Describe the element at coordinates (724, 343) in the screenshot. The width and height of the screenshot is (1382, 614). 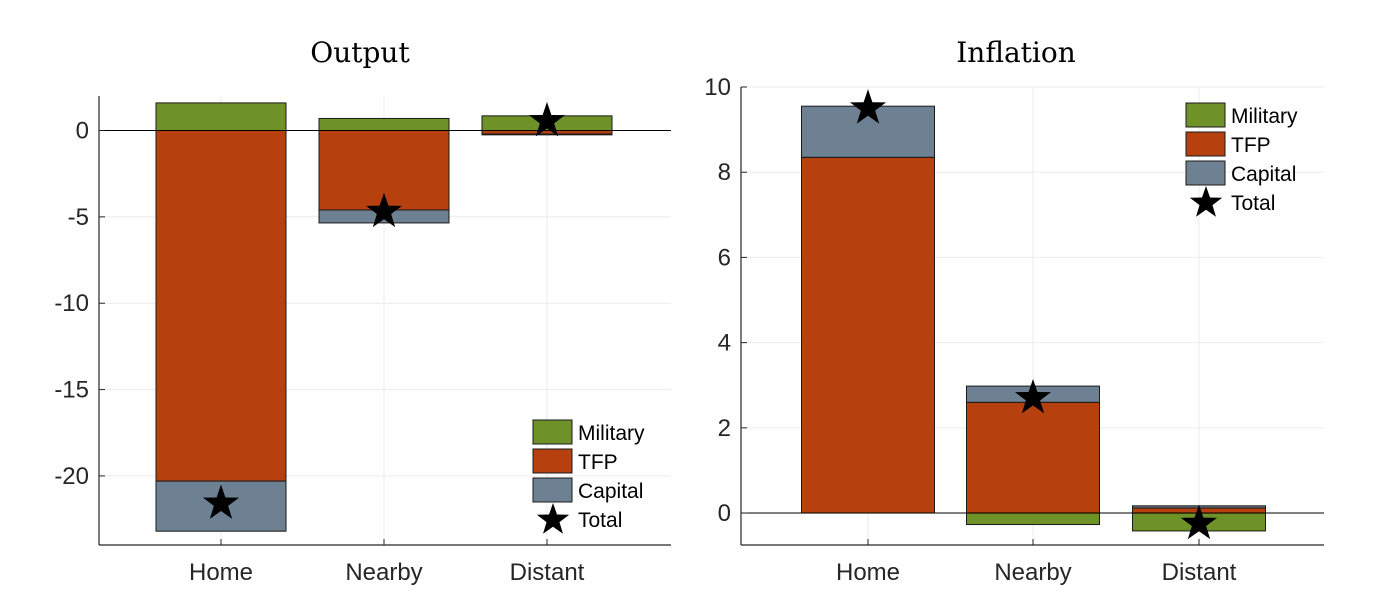
I see `y-tick-label: 4` at that location.